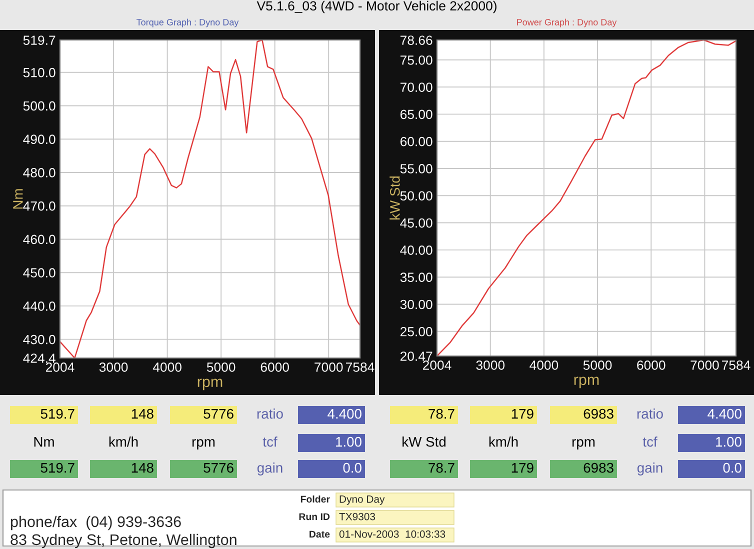 This screenshot has width=754, height=549. I want to click on y-axis-title: kW Std, so click(395, 198).